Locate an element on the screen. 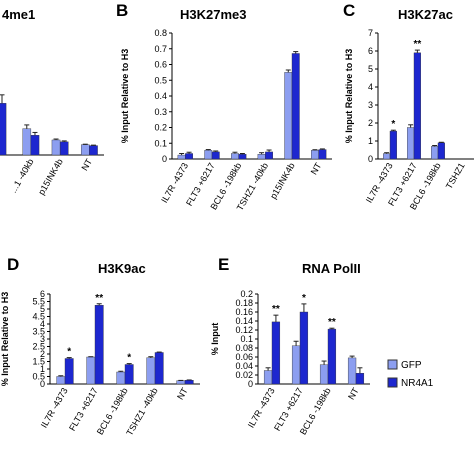  x-tick-label: BCL6 -198kb is located at coordinates (112, 411).